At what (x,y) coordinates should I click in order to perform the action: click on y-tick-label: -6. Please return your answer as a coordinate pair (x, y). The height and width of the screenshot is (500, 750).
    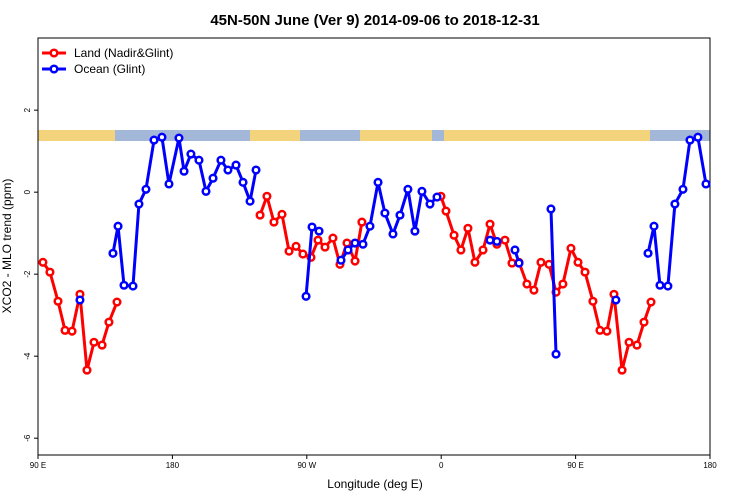
    Looking at the image, I should click on (27, 438).